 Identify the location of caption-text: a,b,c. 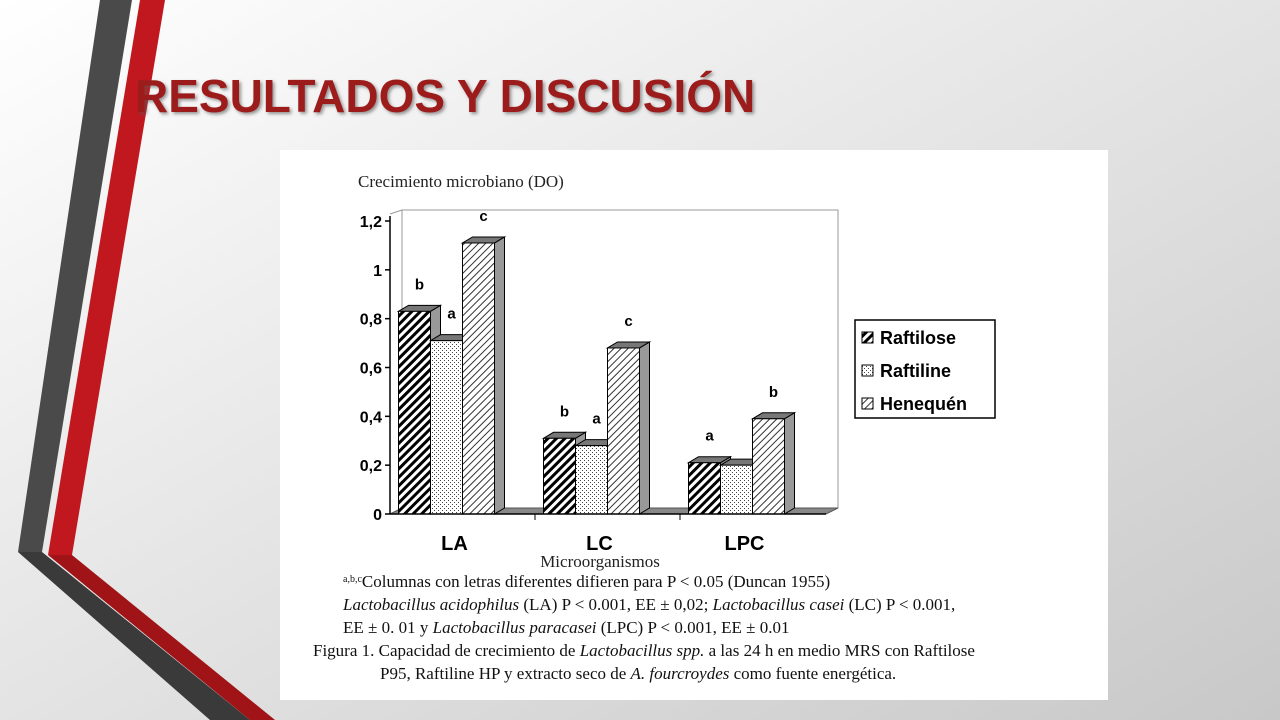
(352, 579).